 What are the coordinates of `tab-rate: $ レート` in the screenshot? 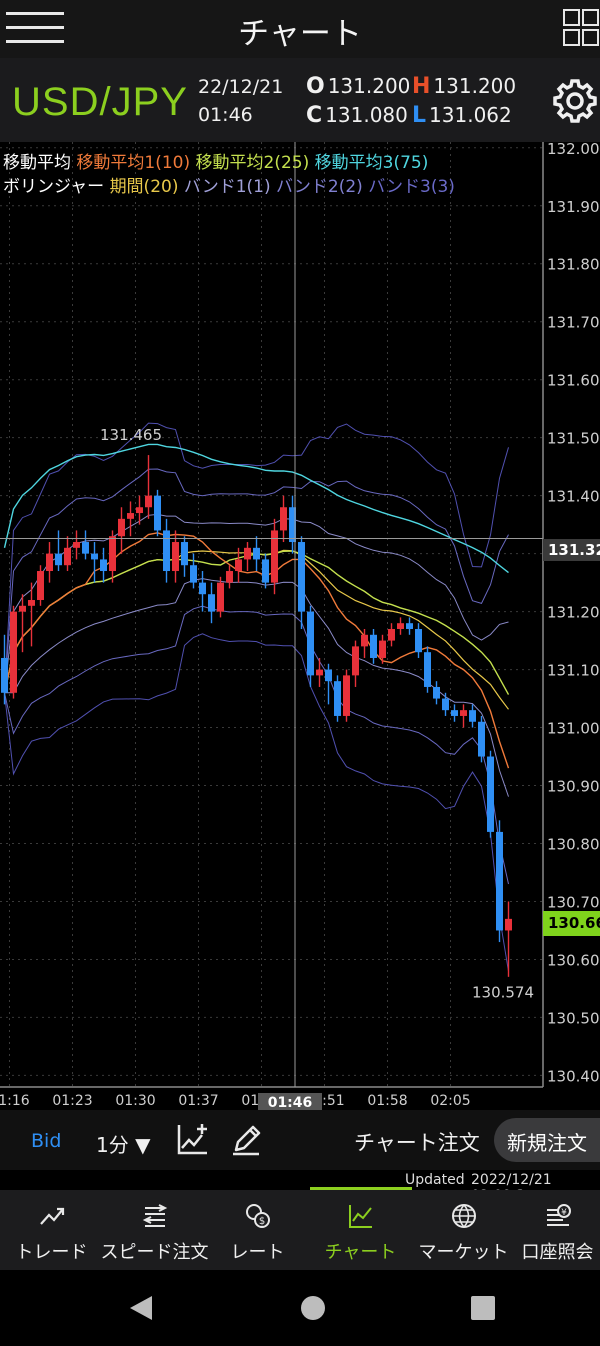 It's located at (257, 1230).